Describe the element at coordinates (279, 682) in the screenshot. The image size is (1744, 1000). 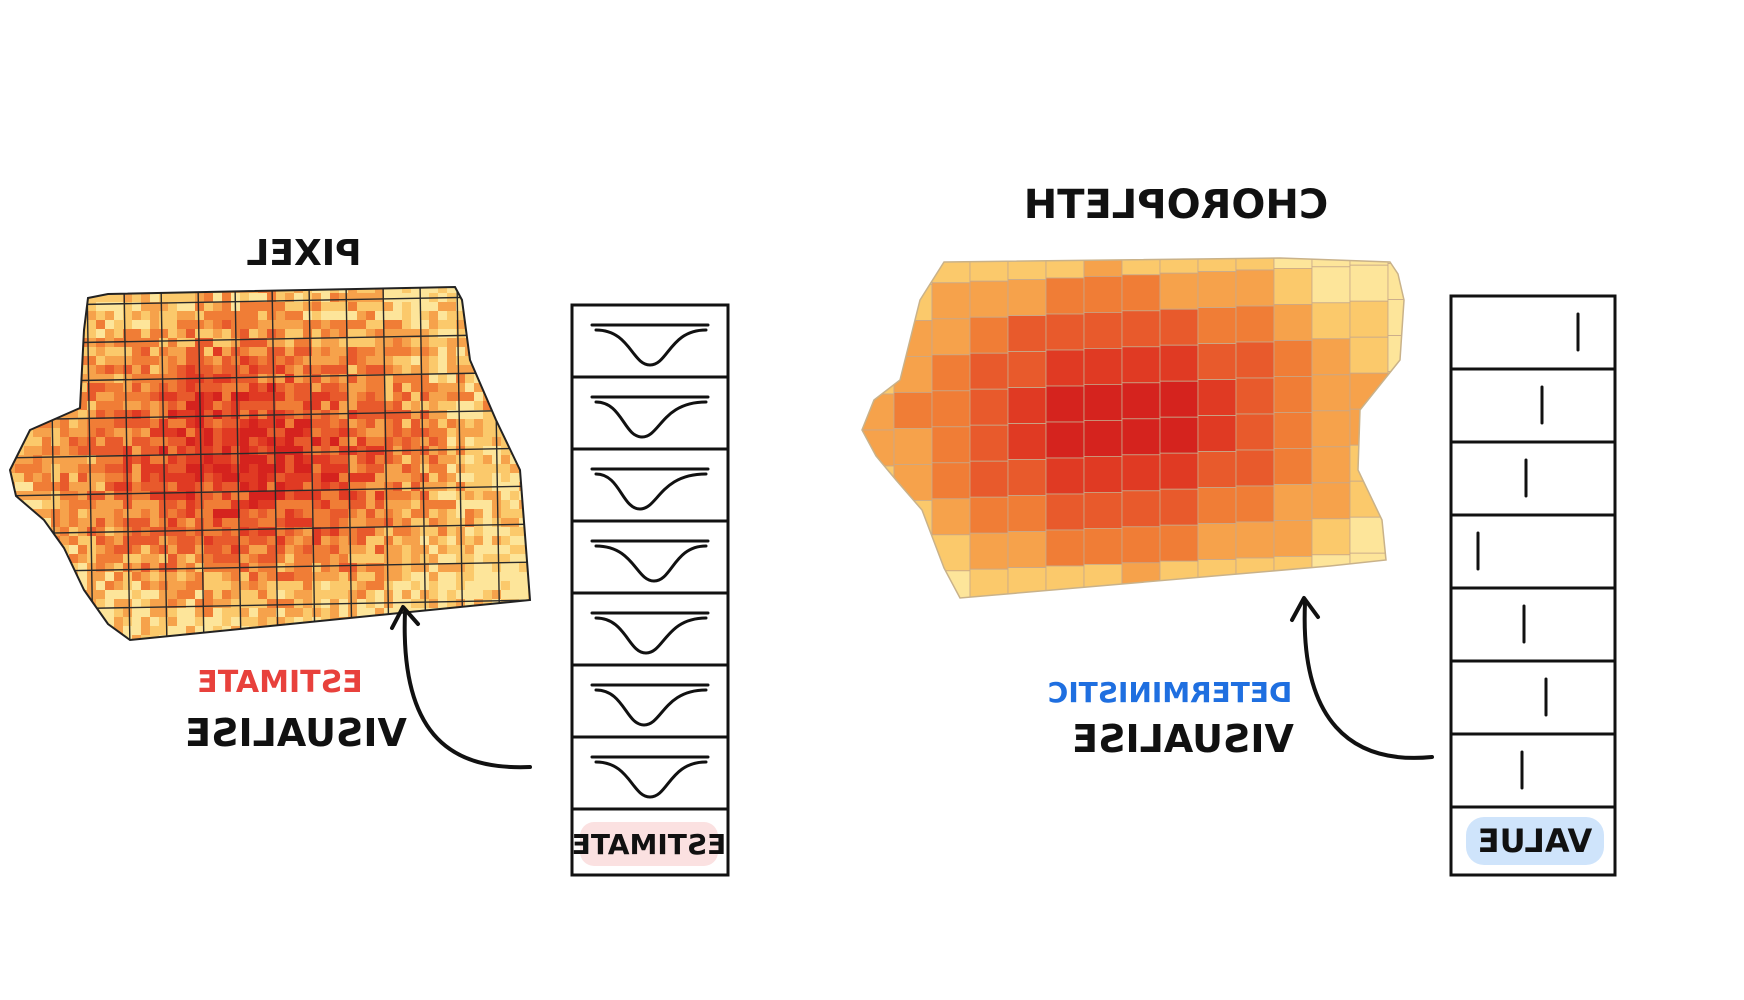
I see `pixel-caption-line2: ESTIMATE` at that location.